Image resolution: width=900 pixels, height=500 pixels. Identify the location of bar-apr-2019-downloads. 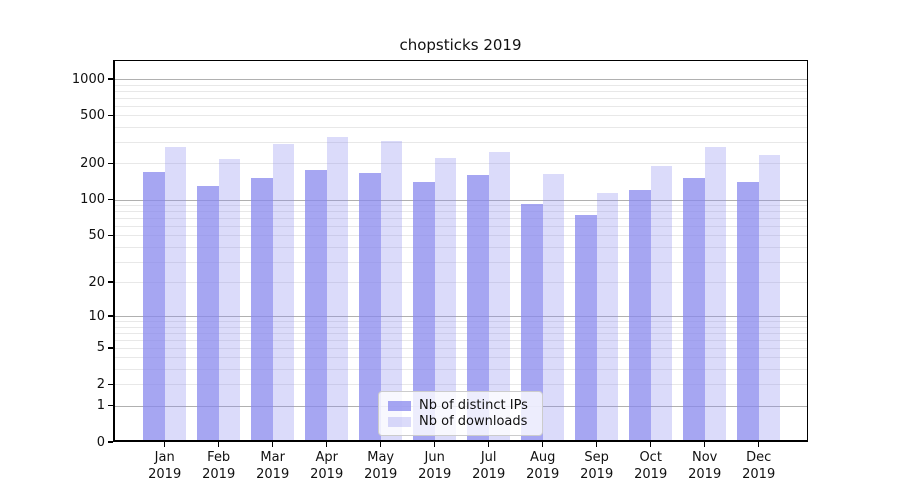
(337, 289).